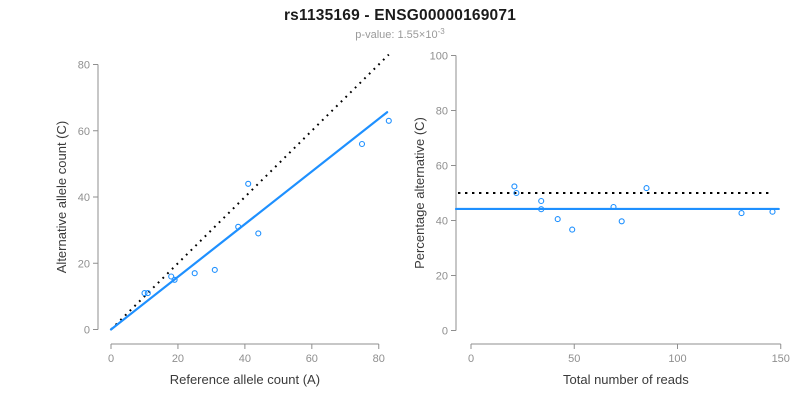 The image size is (800, 400). Describe the element at coordinates (626, 379) in the screenshot. I see `x-axis-title: Total number of reads` at that location.